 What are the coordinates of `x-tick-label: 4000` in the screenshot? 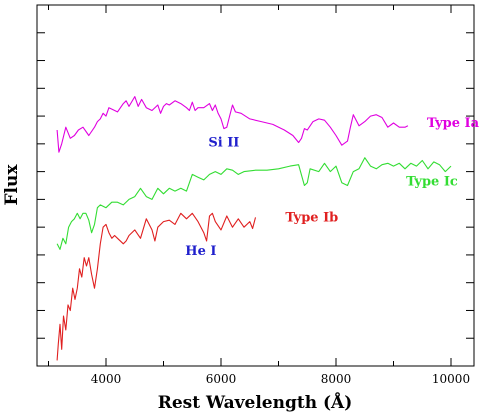 It's located at (106, 379).